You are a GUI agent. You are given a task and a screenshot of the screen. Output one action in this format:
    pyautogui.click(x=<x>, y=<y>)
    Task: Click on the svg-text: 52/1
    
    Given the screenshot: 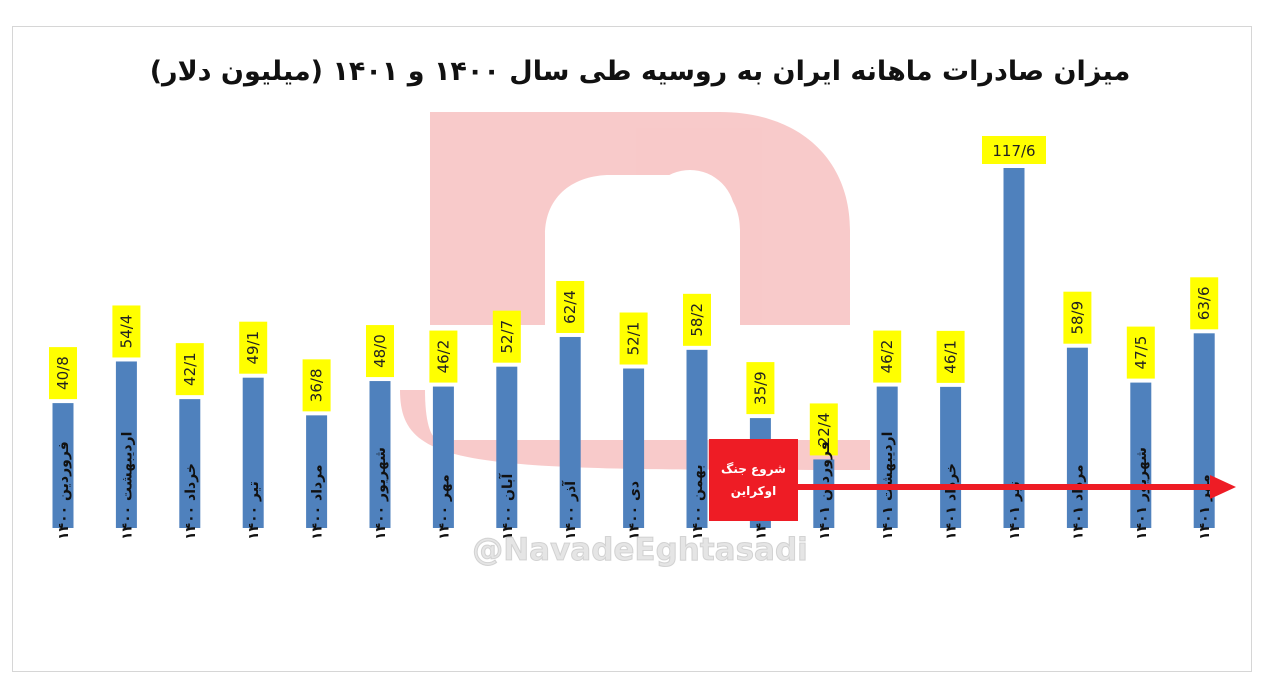 What is the action you would take?
    pyautogui.click(x=634, y=339)
    